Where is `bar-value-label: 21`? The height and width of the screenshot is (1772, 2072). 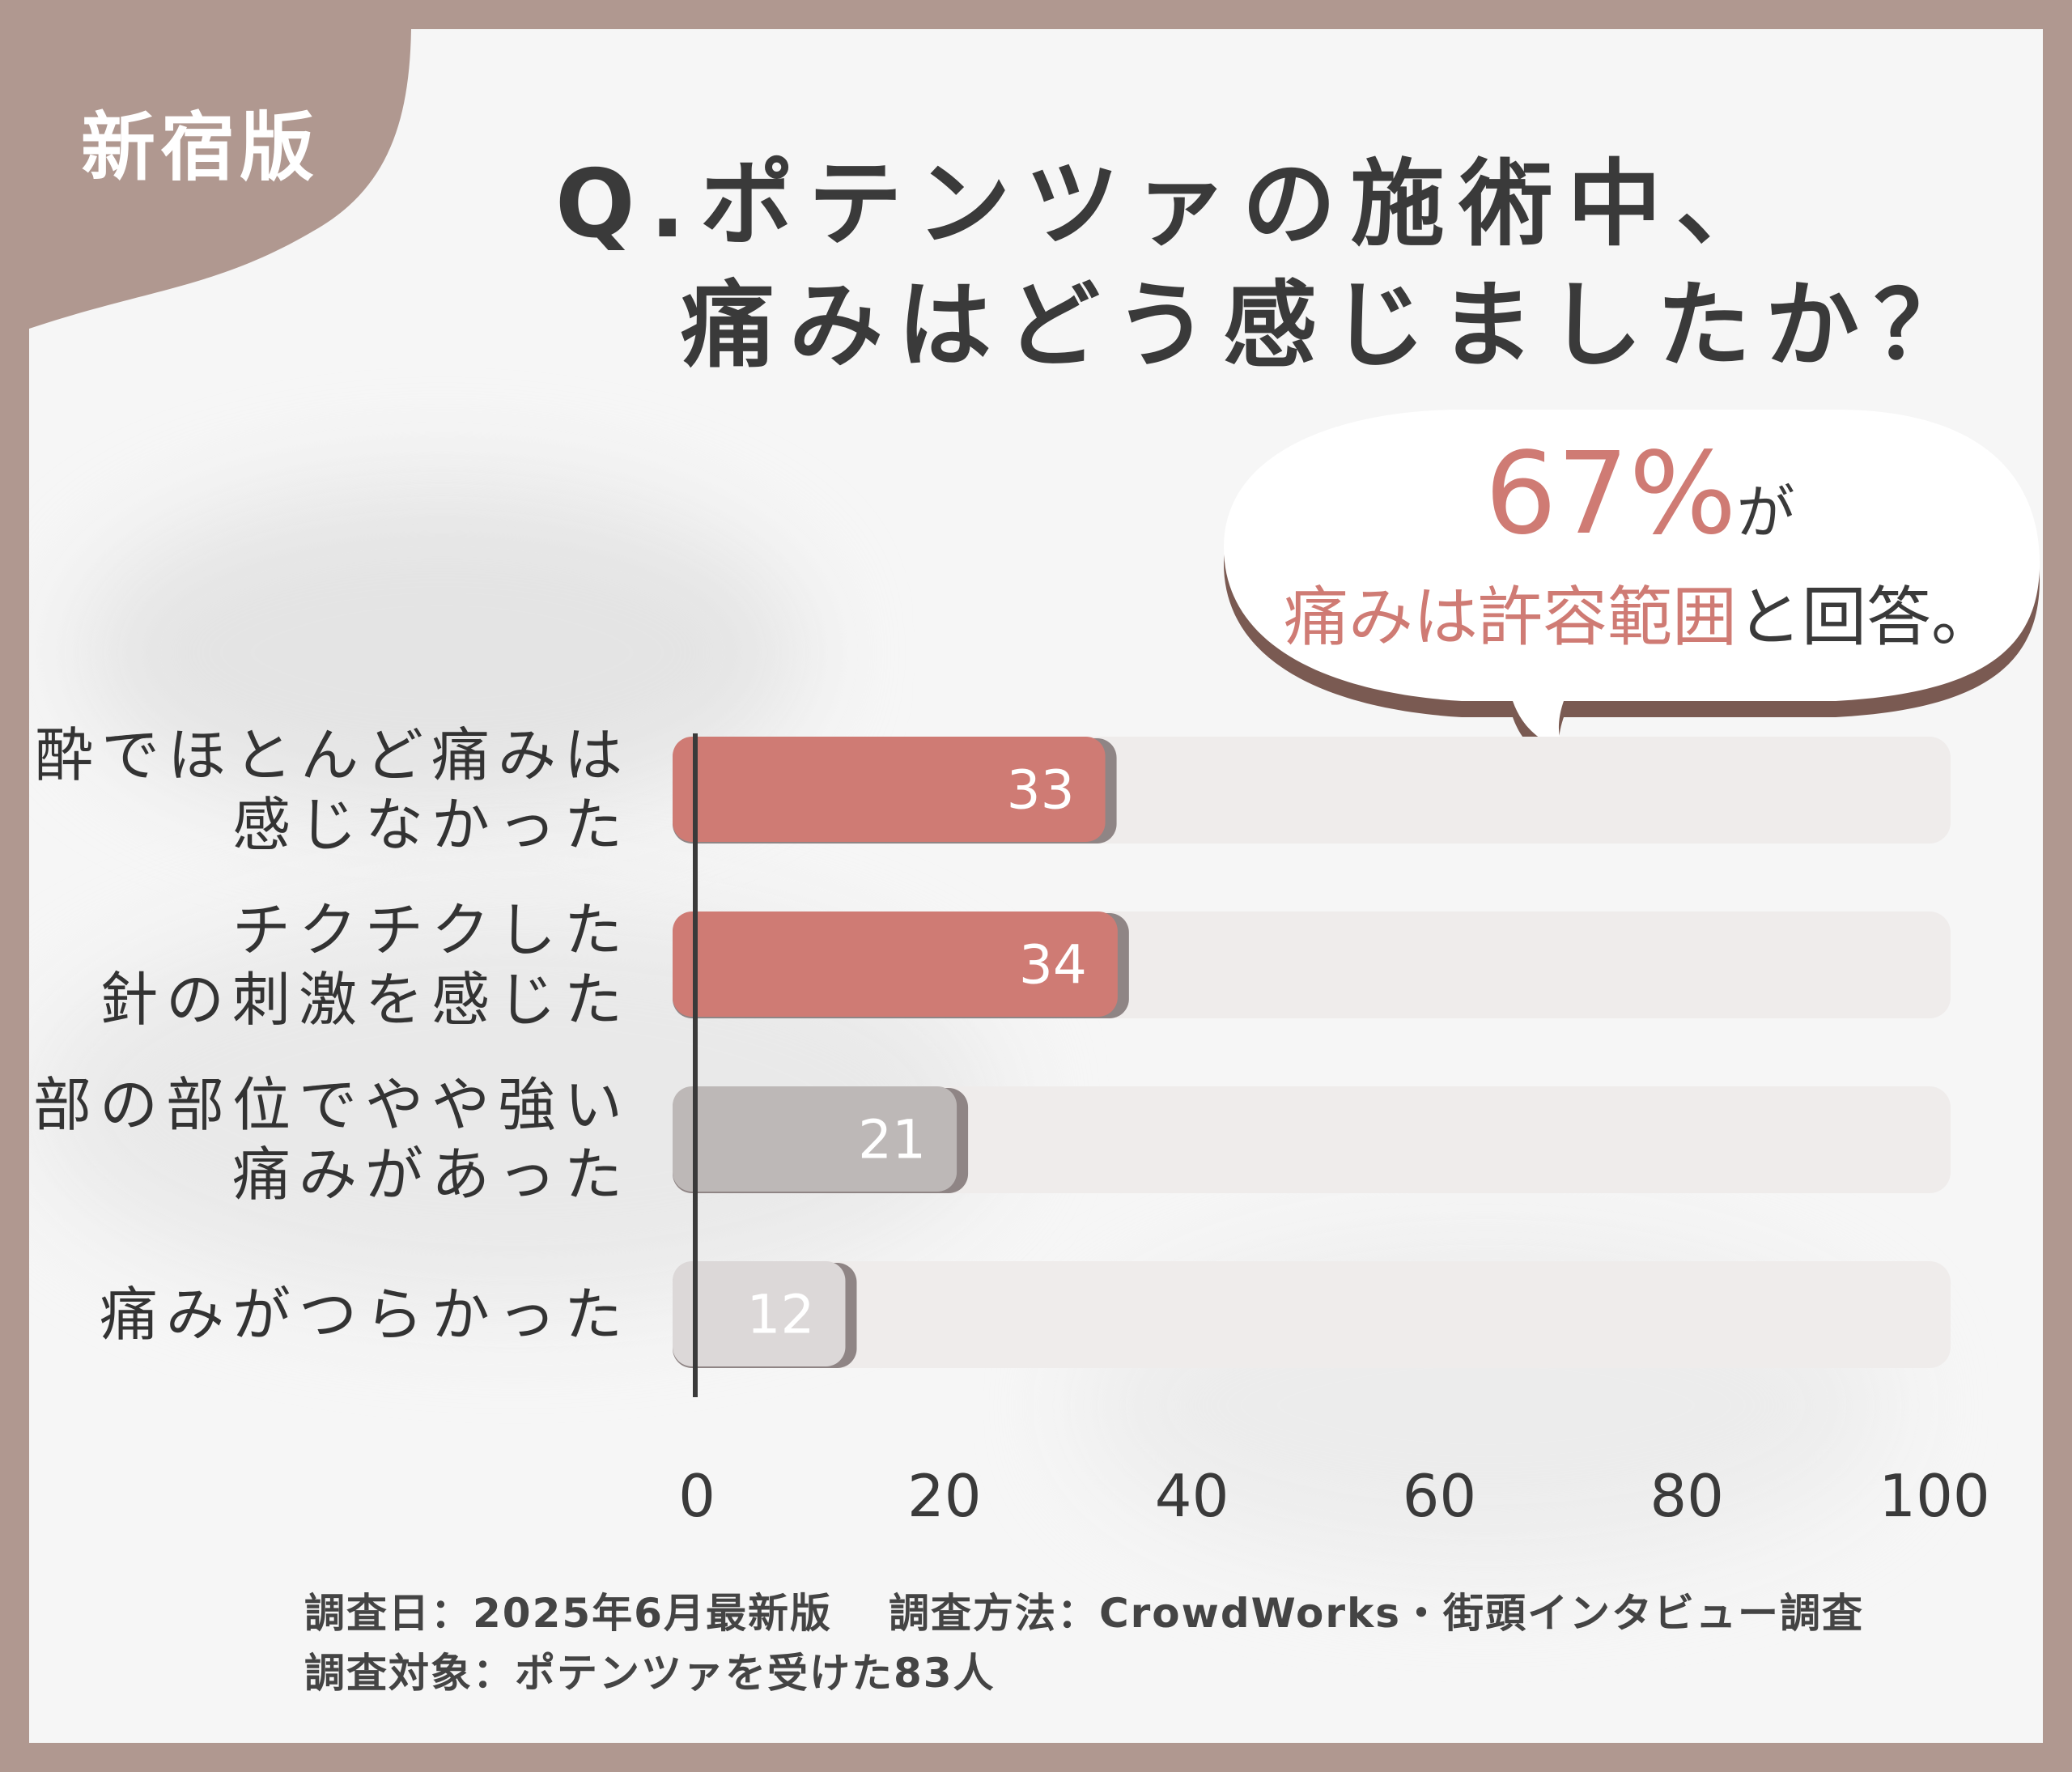
bar-value-label: 21 is located at coordinates (892, 1140).